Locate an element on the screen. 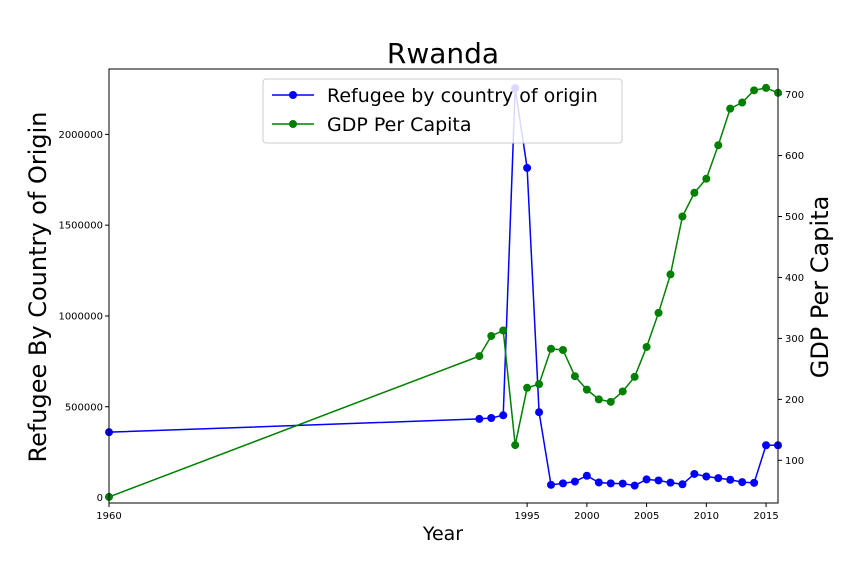 The height and width of the screenshot is (576, 864). x-tick-label: 1960 is located at coordinates (108, 516).